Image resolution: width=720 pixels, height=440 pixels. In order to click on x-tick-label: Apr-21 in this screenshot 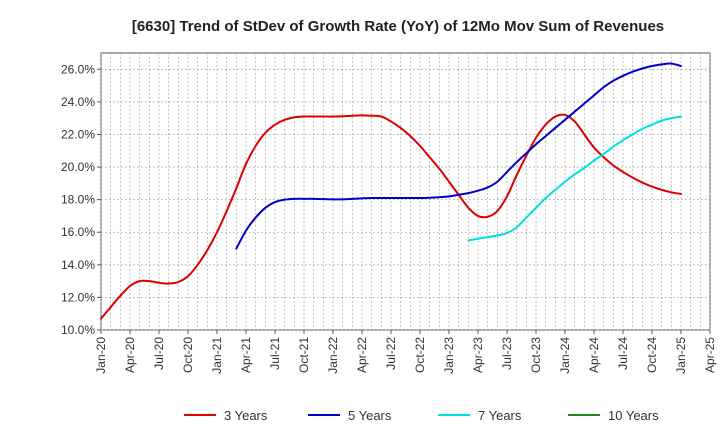, I will do `click(246, 355)`.